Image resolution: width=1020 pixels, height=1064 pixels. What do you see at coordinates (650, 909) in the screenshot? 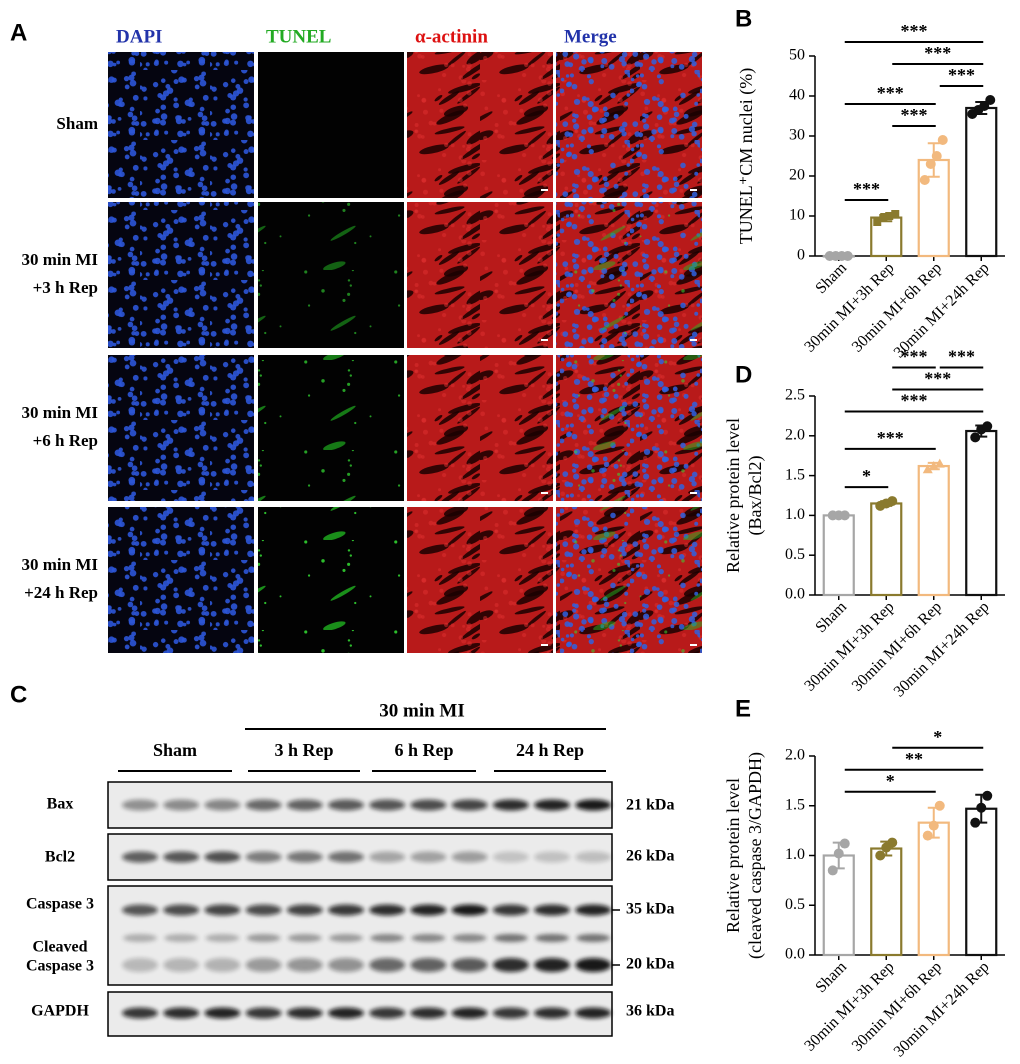
I see `size-label: 35 kDa` at bounding box center [650, 909].